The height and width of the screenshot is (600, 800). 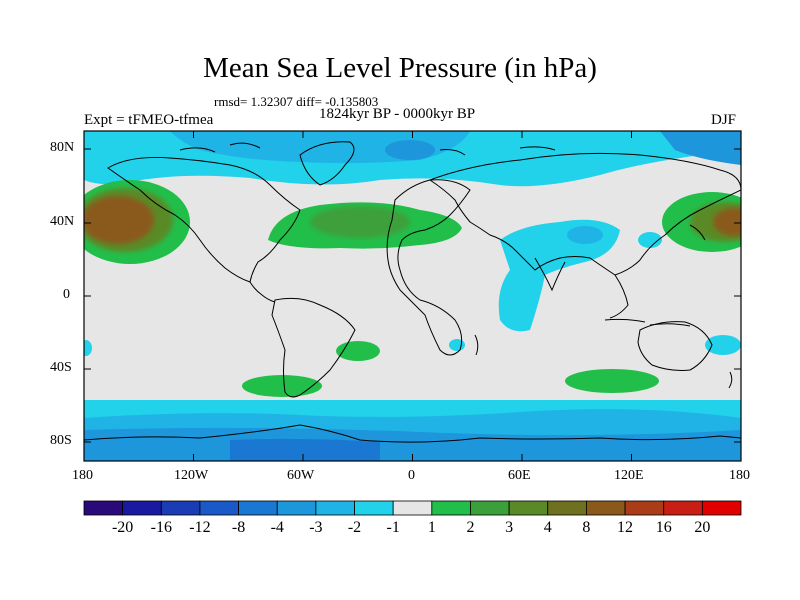 What do you see at coordinates (66, 294) in the screenshot?
I see `y-tick-label: 0` at bounding box center [66, 294].